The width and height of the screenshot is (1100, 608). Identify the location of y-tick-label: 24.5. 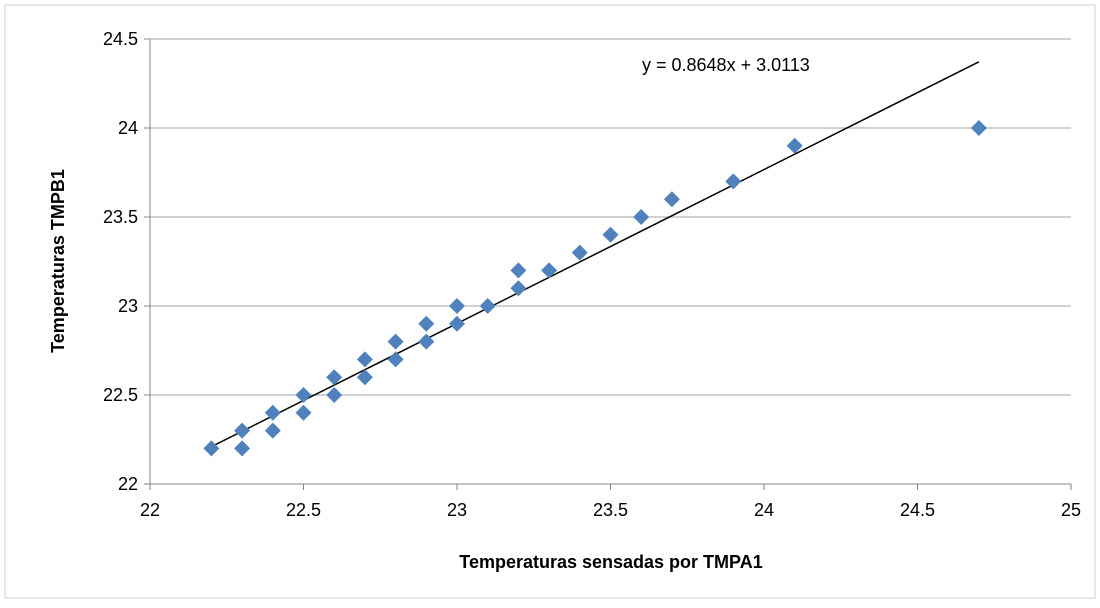
(120, 39).